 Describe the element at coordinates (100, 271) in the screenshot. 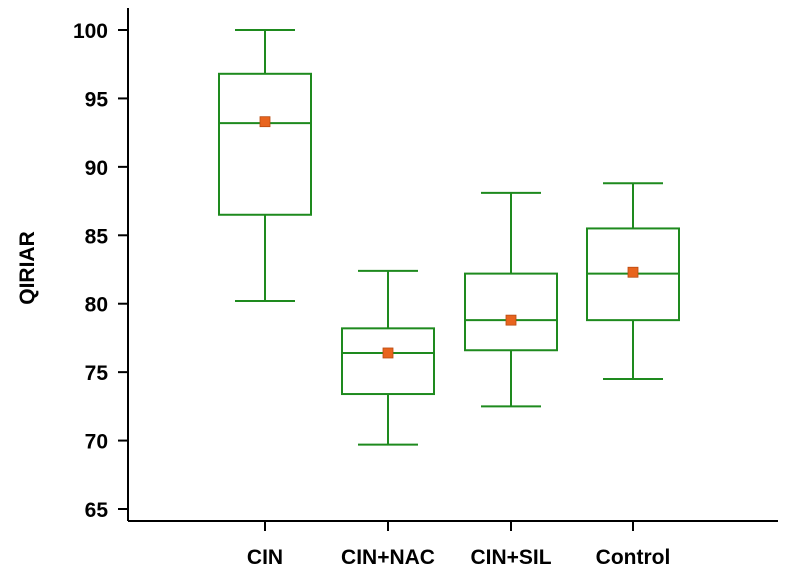

I see `y-axis-ticks: 65 70 75 80 85 90 95 100` at that location.